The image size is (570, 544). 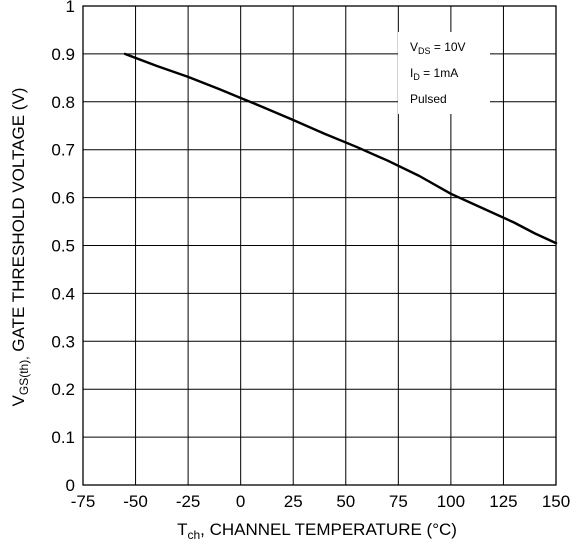 What do you see at coordinates (63, 54) in the screenshot?
I see `y-tick-label: 0.9` at bounding box center [63, 54].